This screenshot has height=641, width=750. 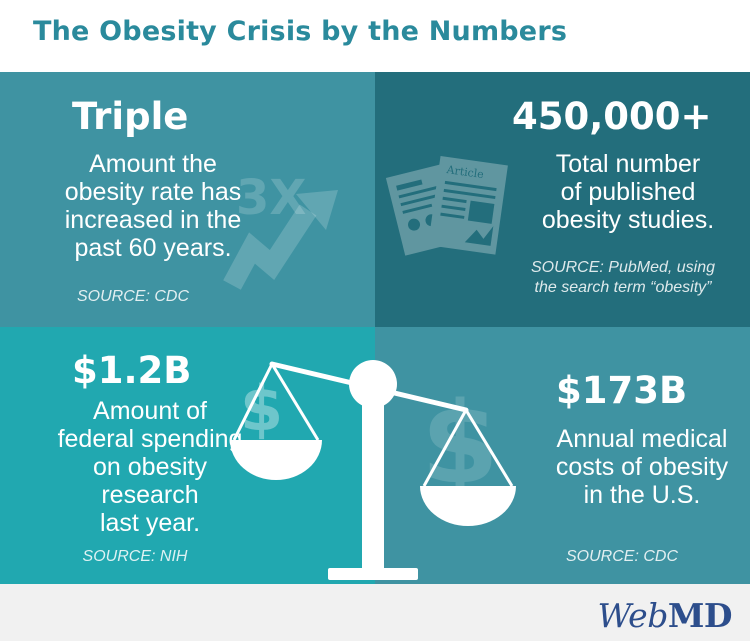 What do you see at coordinates (446, 206) in the screenshot?
I see `research-papers-icon: Article` at bounding box center [446, 206].